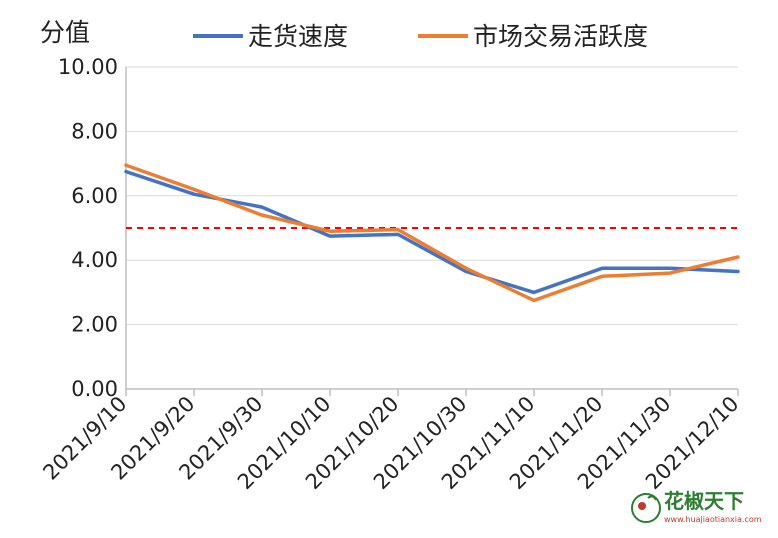  I want to click on y-tick-label: 10.00, so click(88, 67).